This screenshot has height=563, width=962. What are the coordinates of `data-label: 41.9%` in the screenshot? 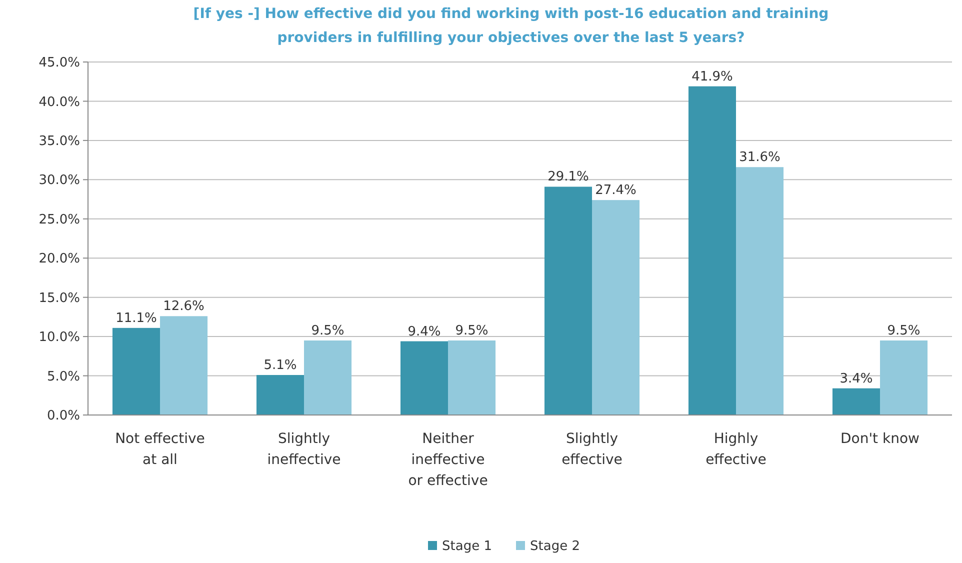 It's located at (712, 76).